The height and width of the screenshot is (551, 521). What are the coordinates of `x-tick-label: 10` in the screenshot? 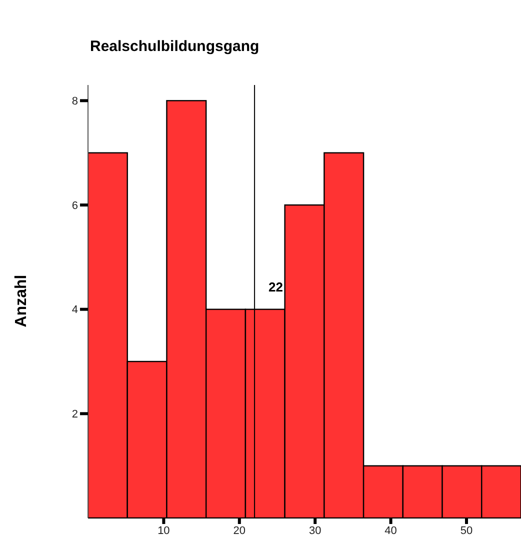 It's located at (164, 530).